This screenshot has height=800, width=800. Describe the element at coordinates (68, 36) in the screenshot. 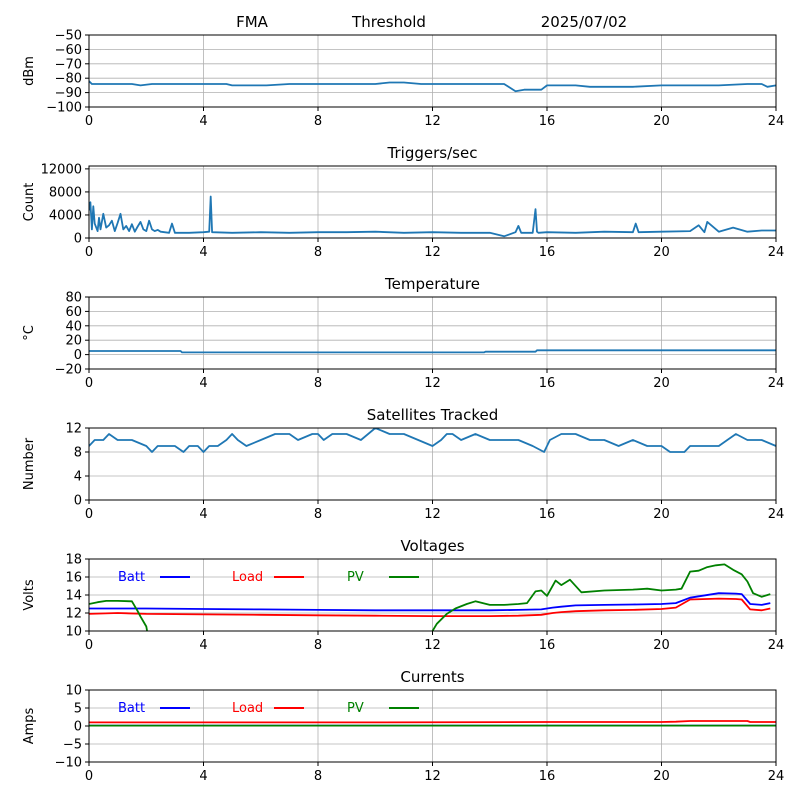

I see `y-tick-label: −50` at that location.